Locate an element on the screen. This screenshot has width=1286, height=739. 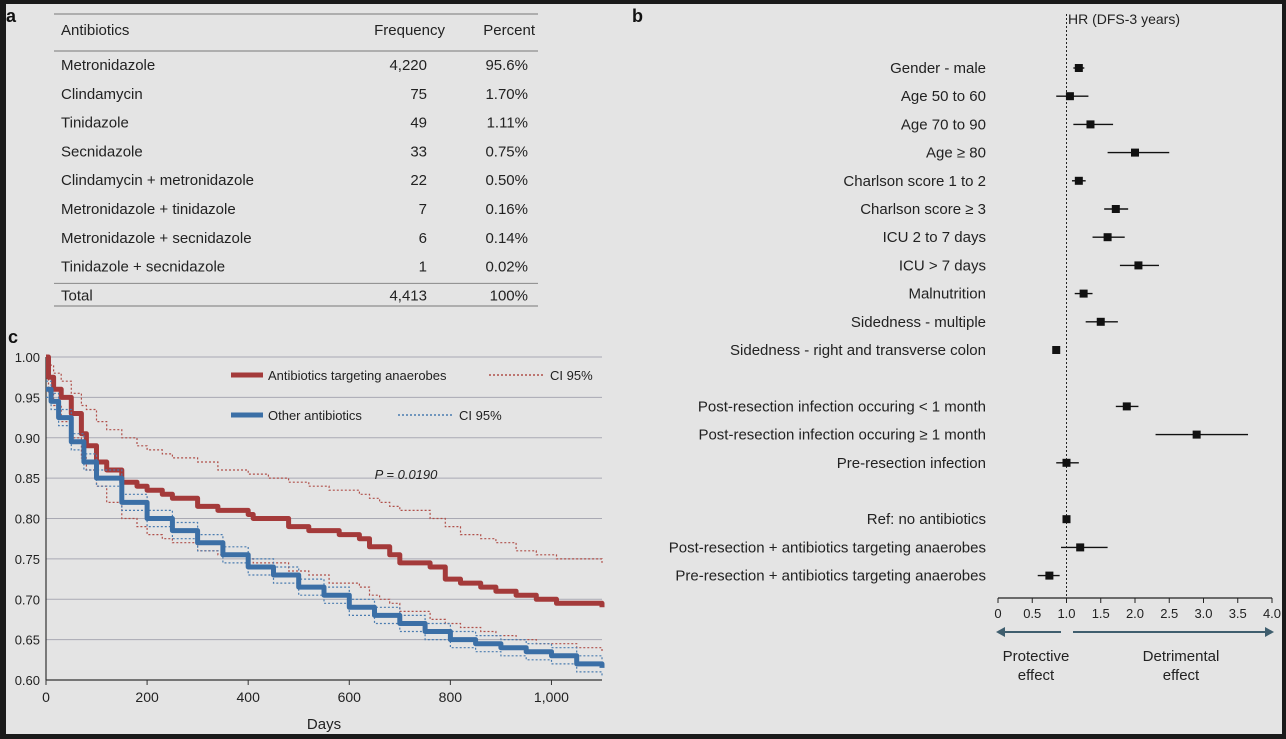
km-ytick-label: 0.75 is located at coordinates (27, 559).